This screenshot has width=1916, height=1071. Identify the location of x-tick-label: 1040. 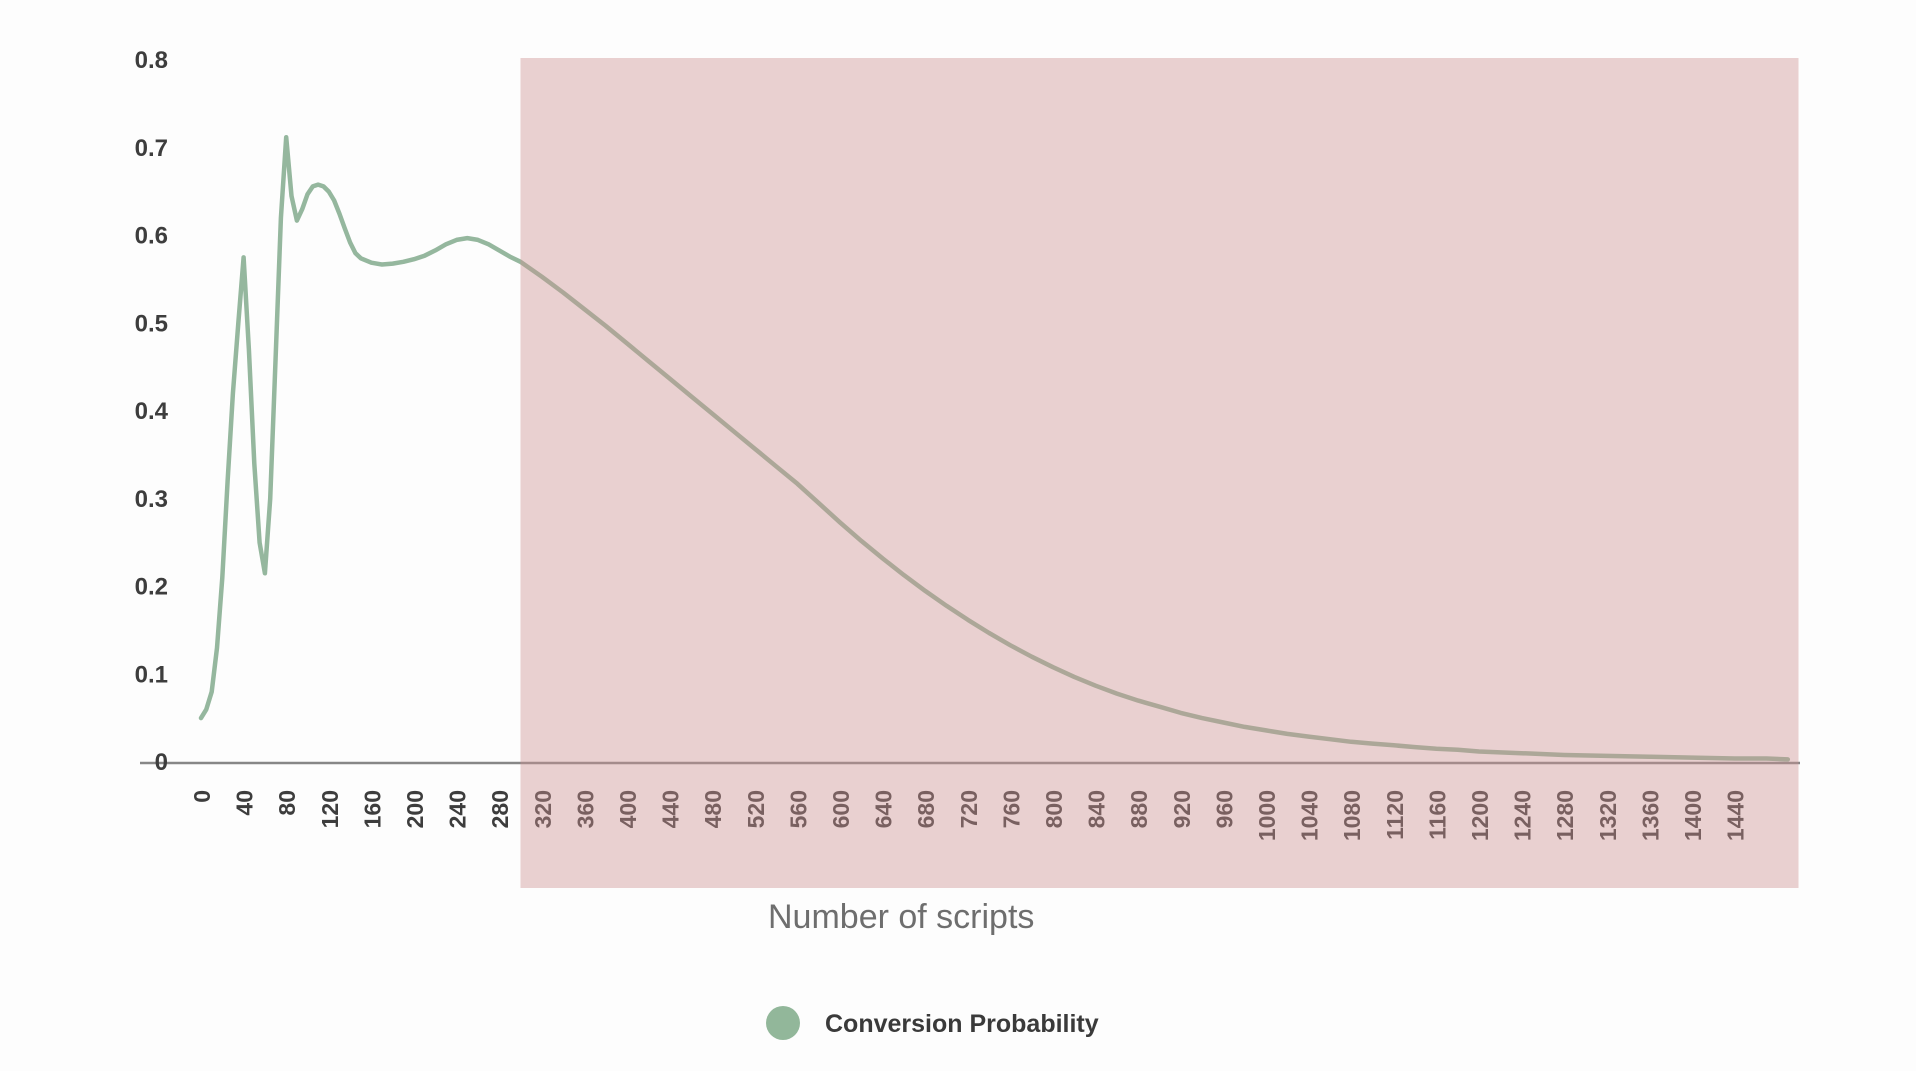
(1310, 815).